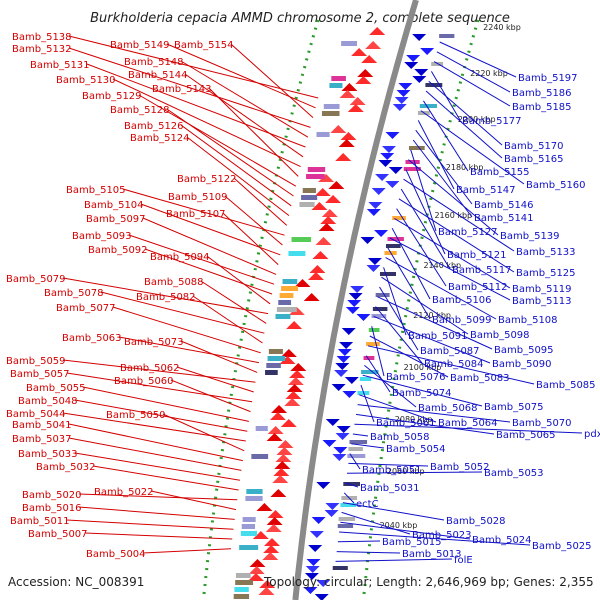  Describe the element at coordinates (48, 401) in the screenshot. I see `forward-gene-label: Bamb_5048` at that location.